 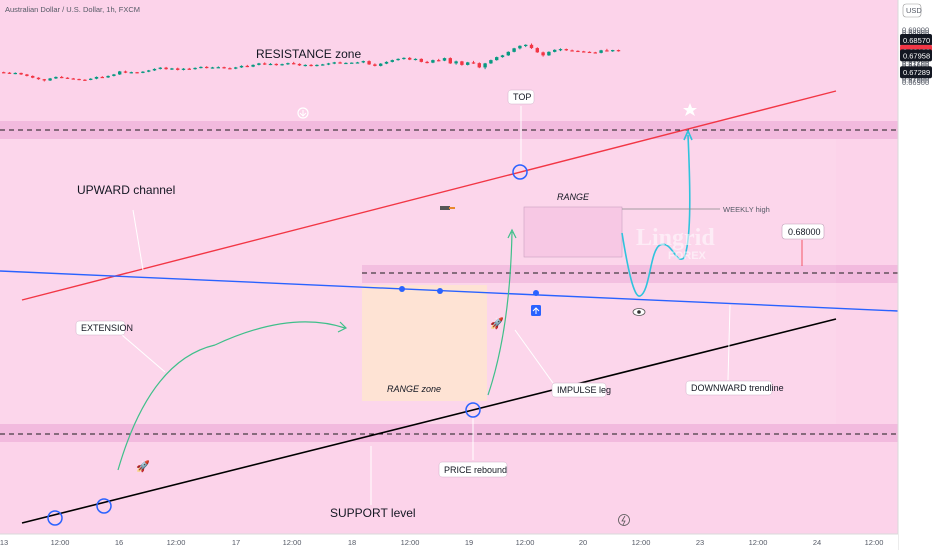 What do you see at coordinates (303, 113) in the screenshot?
I see `arrow-down-circle-icon` at bounding box center [303, 113].